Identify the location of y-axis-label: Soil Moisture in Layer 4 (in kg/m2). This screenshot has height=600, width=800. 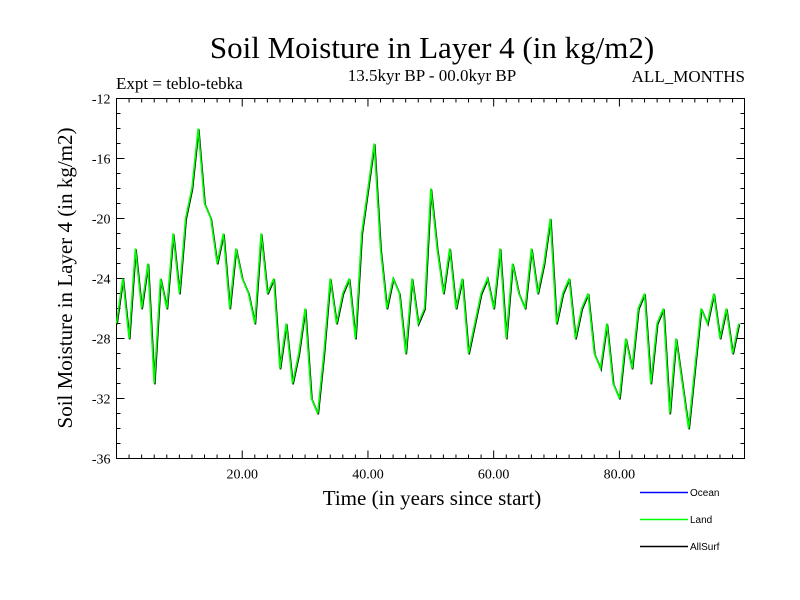
(65, 278).